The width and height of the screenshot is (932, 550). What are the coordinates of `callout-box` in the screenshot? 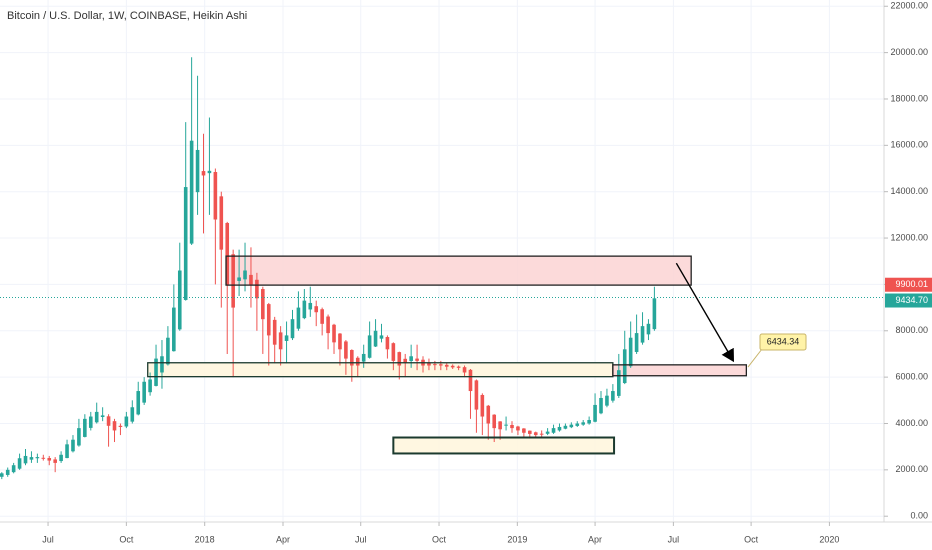 It's located at (783, 342).